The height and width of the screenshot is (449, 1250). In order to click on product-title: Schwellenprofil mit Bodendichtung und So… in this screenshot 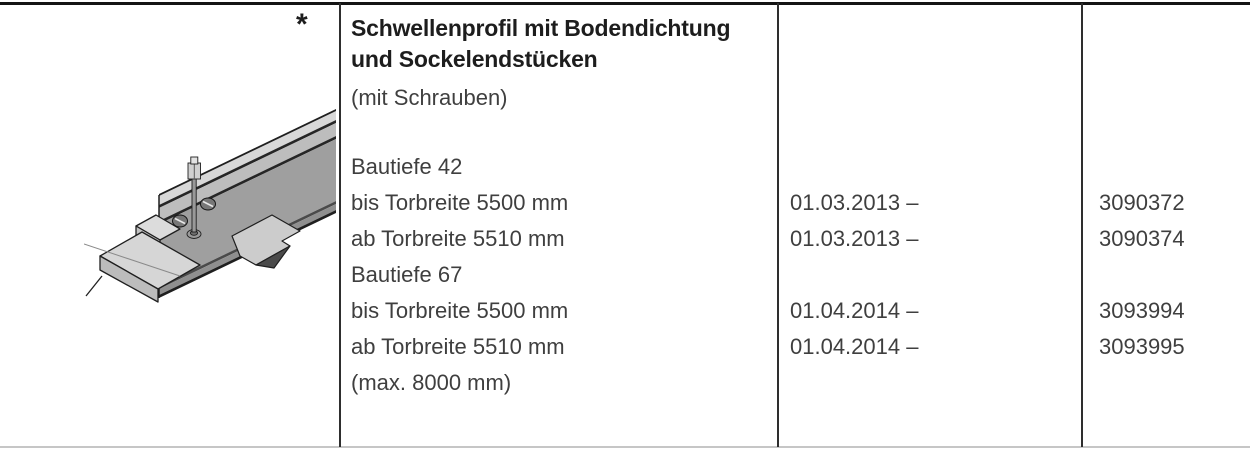, I will do `click(566, 44)`.